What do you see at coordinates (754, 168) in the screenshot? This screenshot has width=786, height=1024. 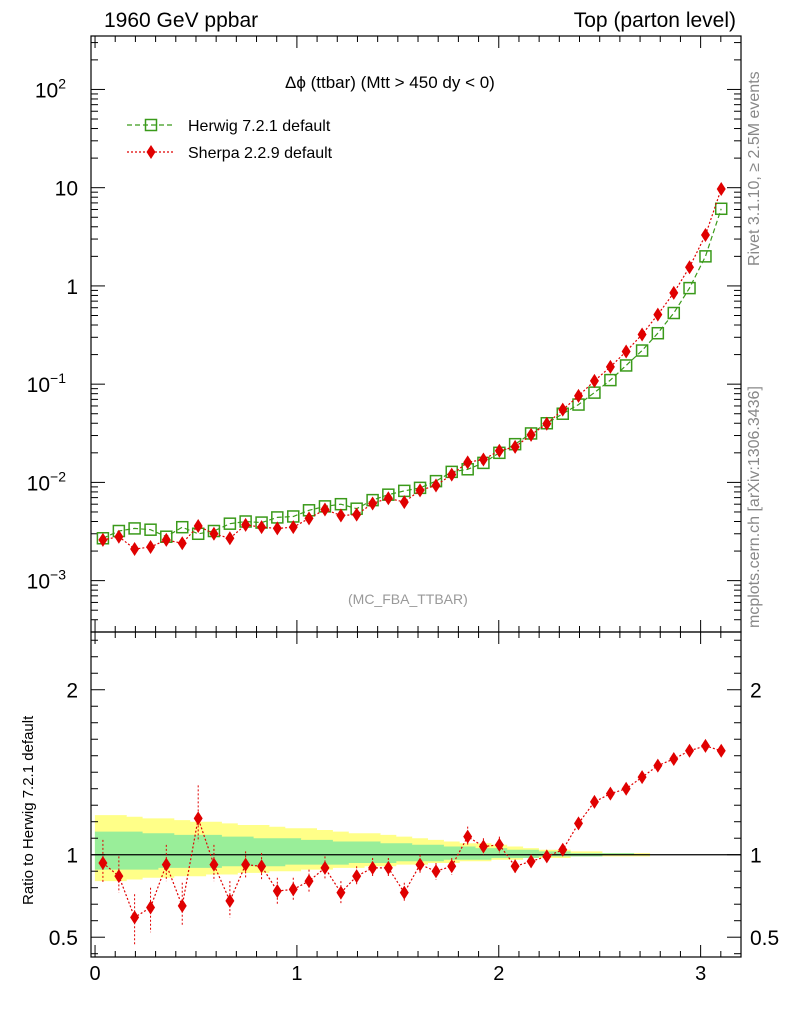 I see `rivet-side-label: Rivet 3.1.10, ≥ 2.5M events` at bounding box center [754, 168].